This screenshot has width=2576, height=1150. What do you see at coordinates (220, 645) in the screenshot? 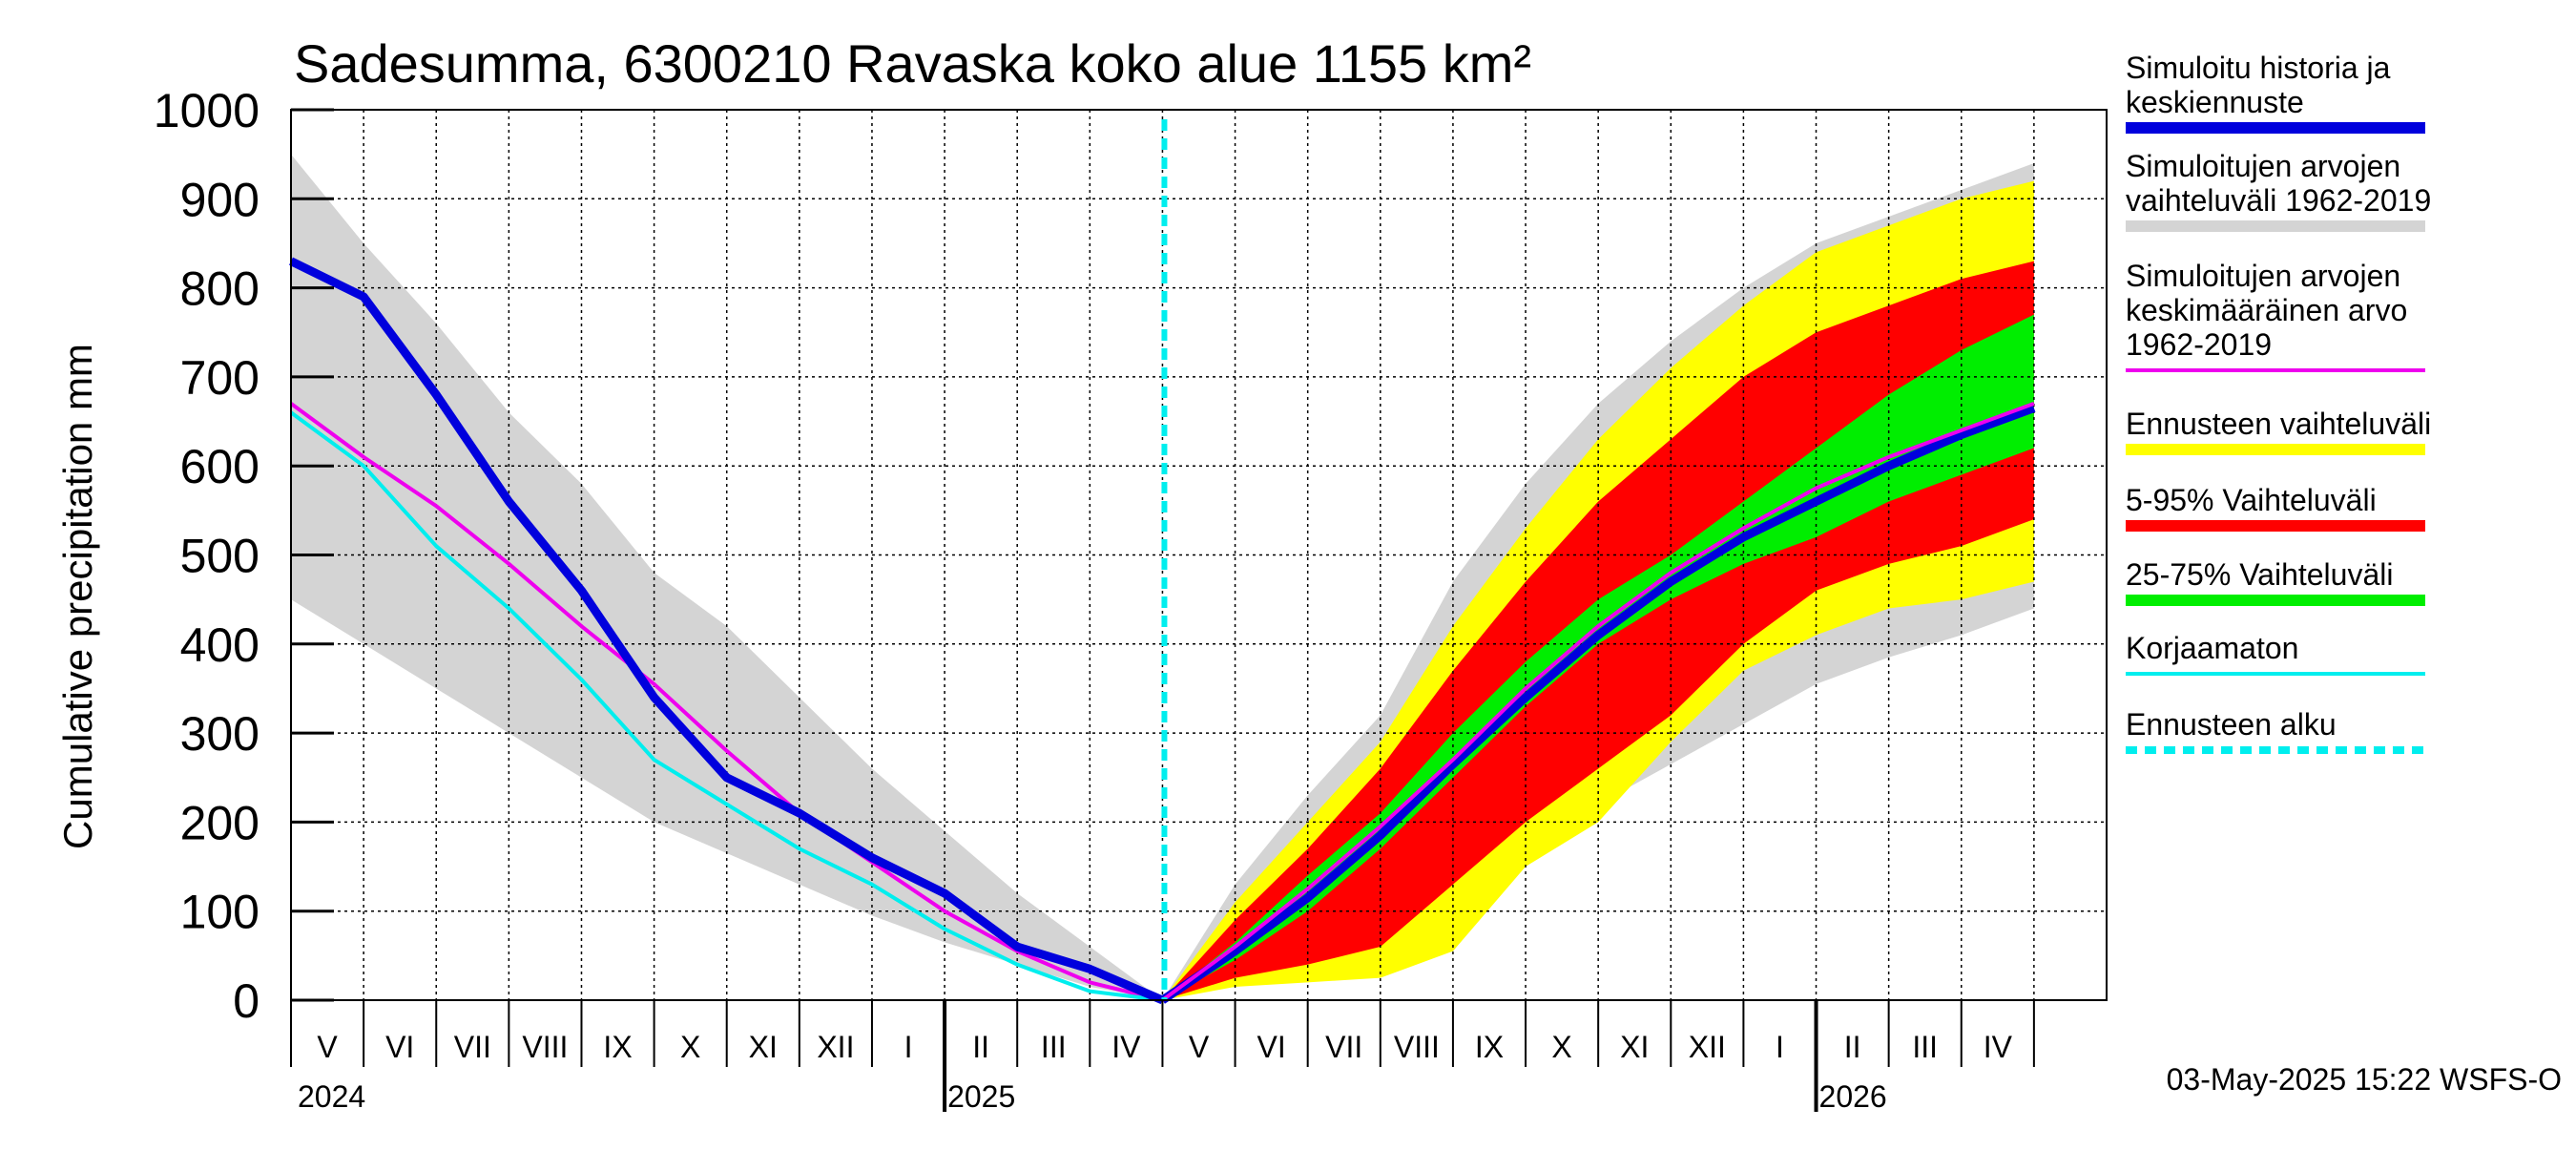
I see `y-tick-label: 400` at bounding box center [220, 645].